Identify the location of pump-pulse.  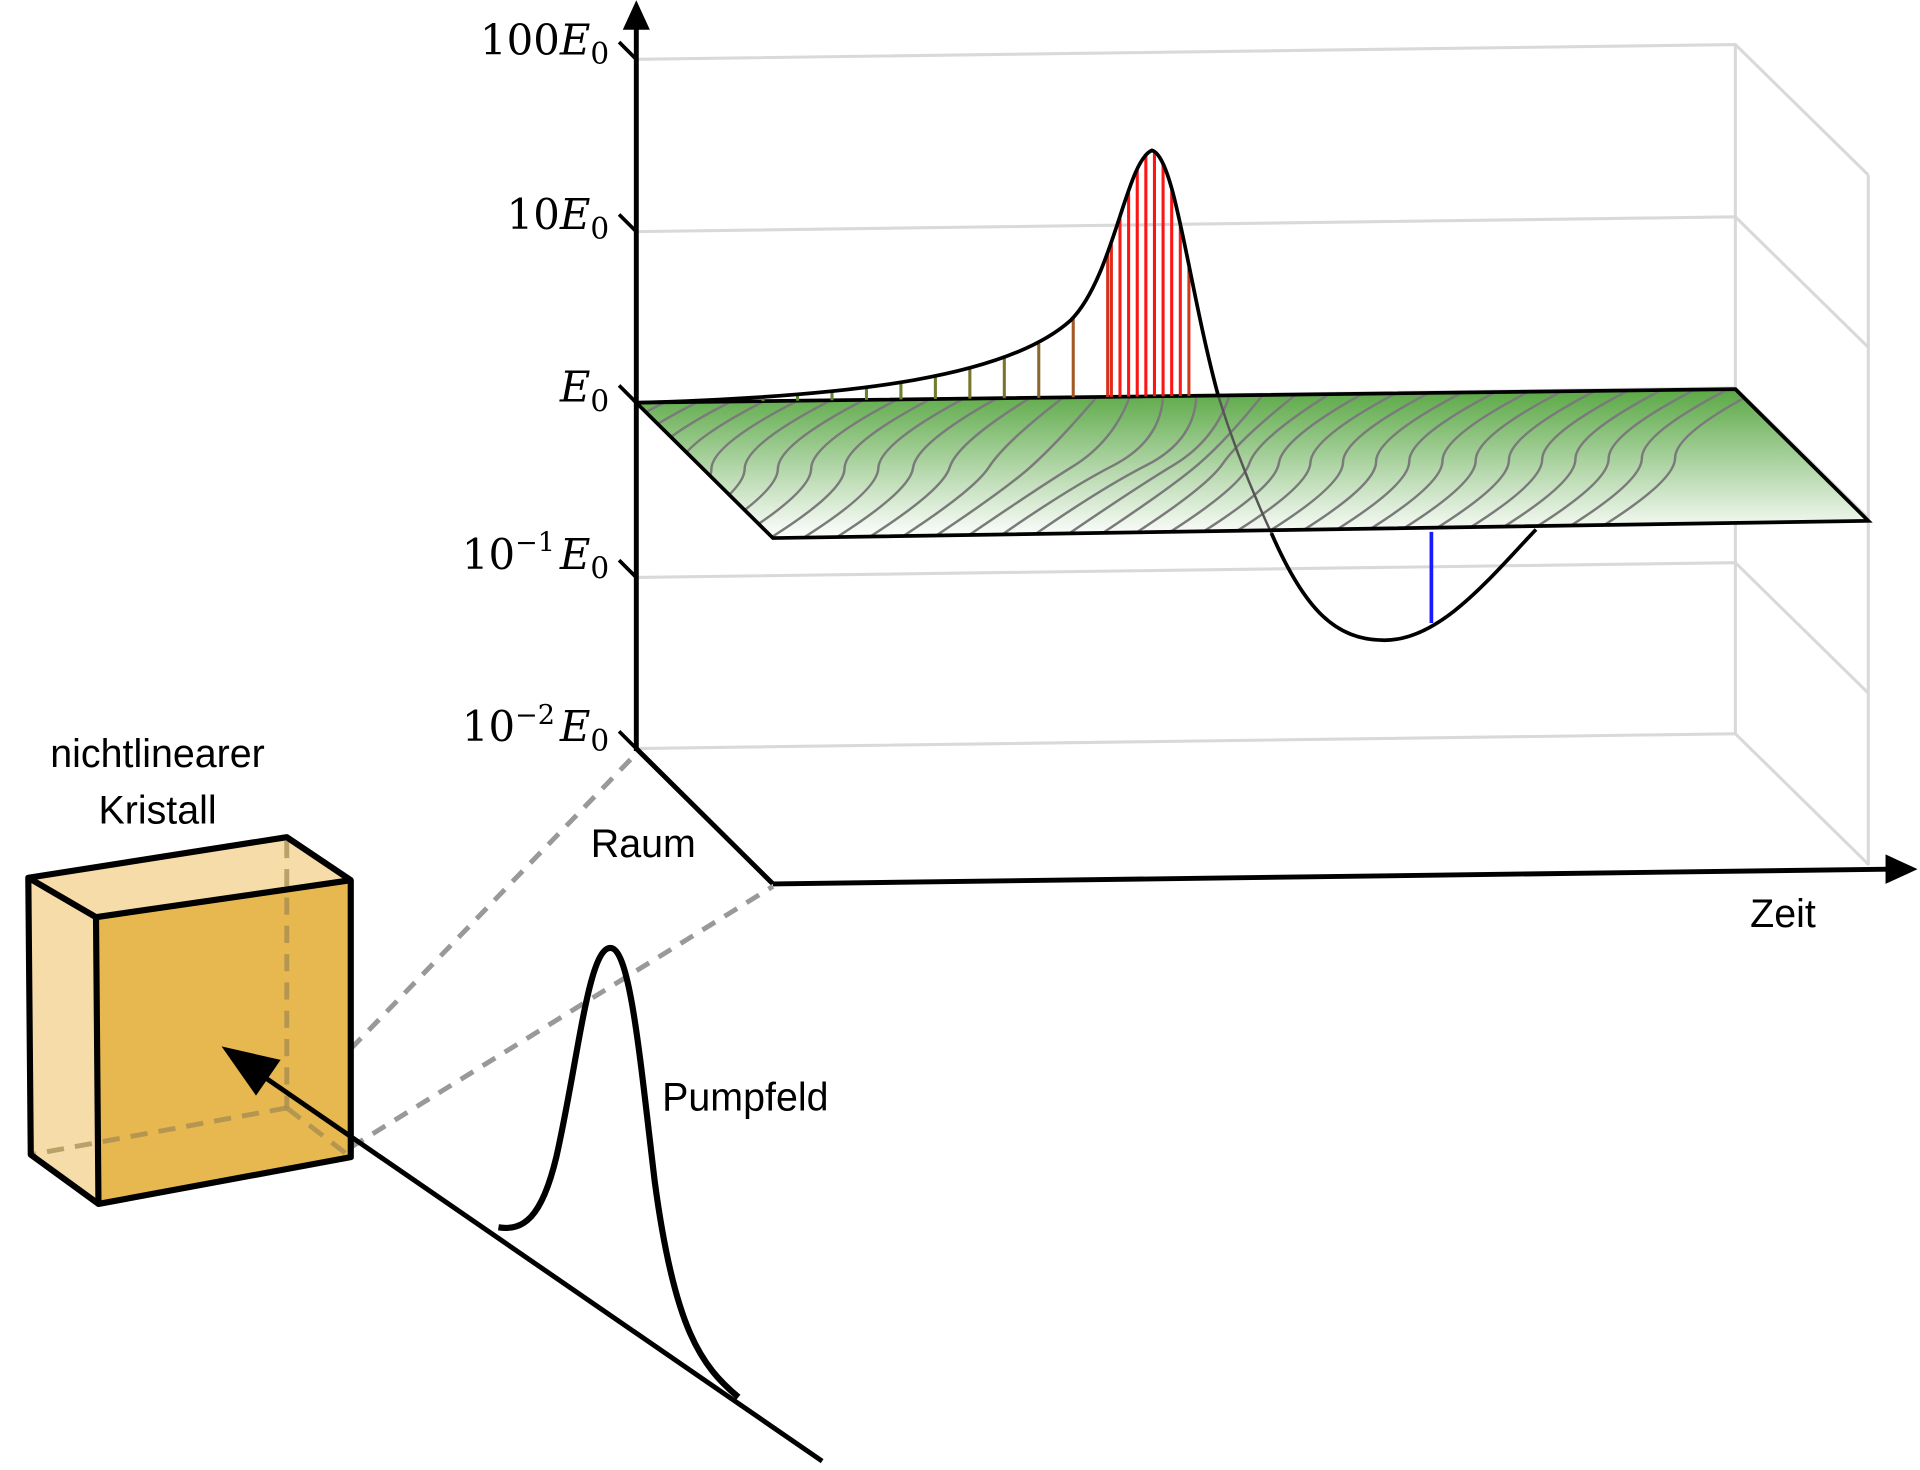
(619, 1172).